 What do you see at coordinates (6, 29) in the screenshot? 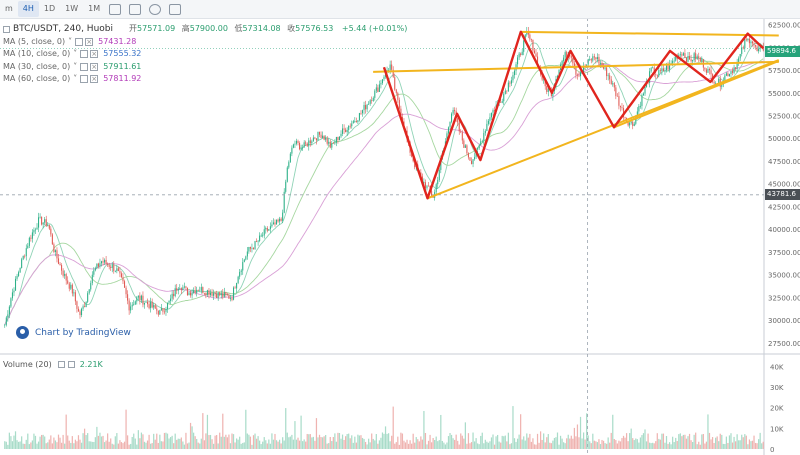
I see `collapse-legend-icon` at bounding box center [6, 29].